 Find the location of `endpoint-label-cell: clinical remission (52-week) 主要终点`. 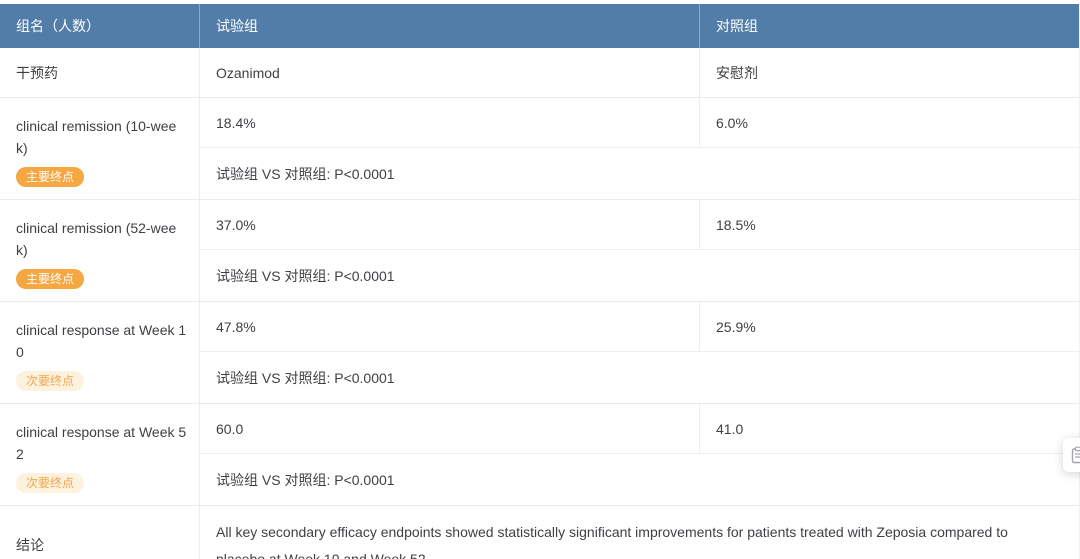

endpoint-label-cell: clinical remission (52-week) 主要终点 is located at coordinates (100, 250).